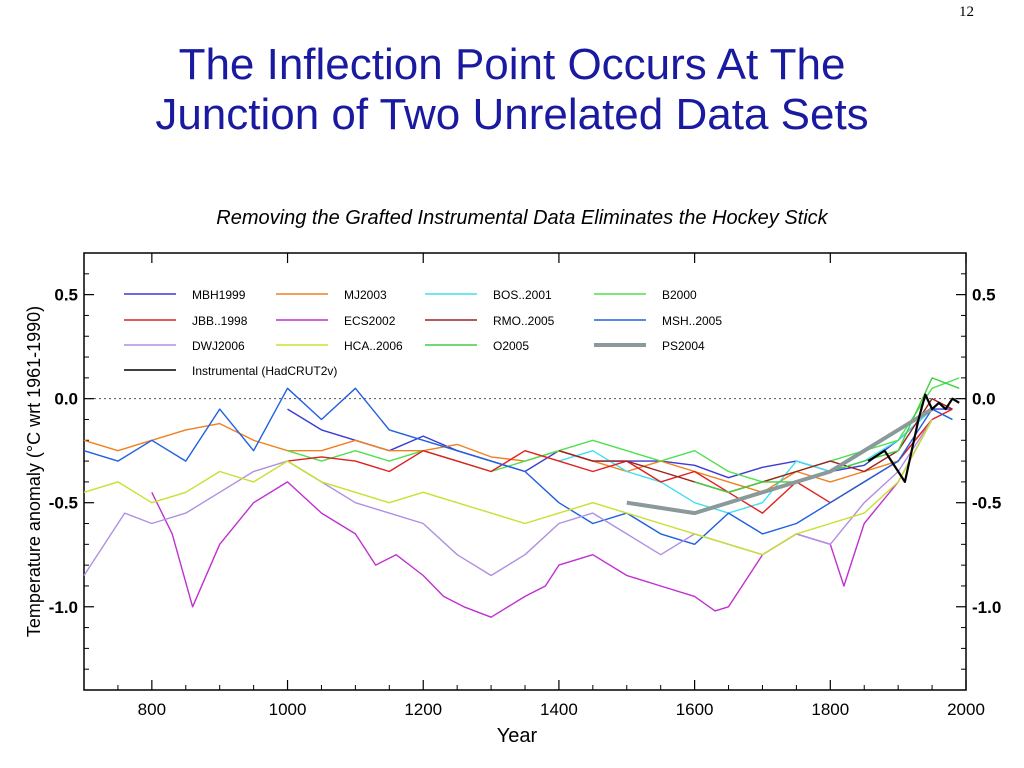 The image size is (1024, 768). What do you see at coordinates (679, 295) in the screenshot?
I see `legend-label-3: B2000` at bounding box center [679, 295].